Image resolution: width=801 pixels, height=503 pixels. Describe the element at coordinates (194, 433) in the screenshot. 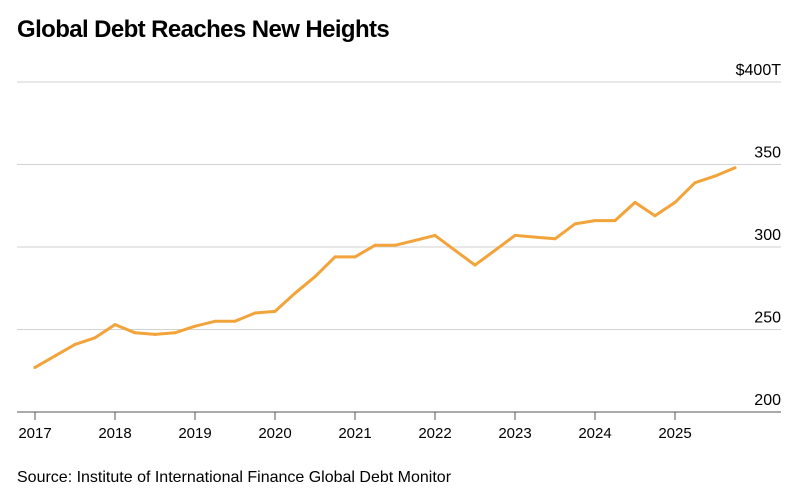

I see `x-tick-label: 2019` at that location.